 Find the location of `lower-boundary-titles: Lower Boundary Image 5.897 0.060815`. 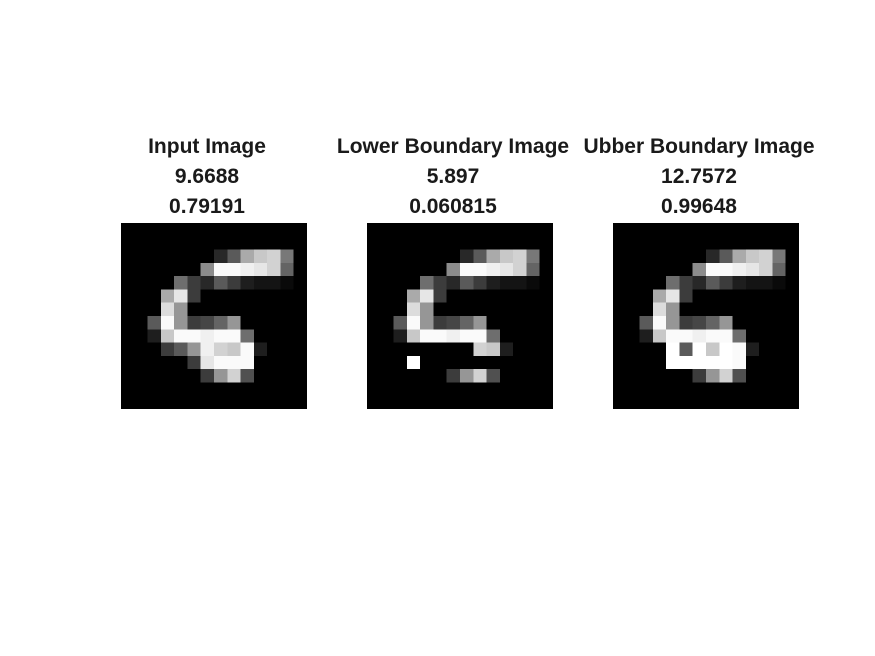

lower-boundary-titles: Lower Boundary Image 5.897 0.060815 is located at coordinates (453, 177).